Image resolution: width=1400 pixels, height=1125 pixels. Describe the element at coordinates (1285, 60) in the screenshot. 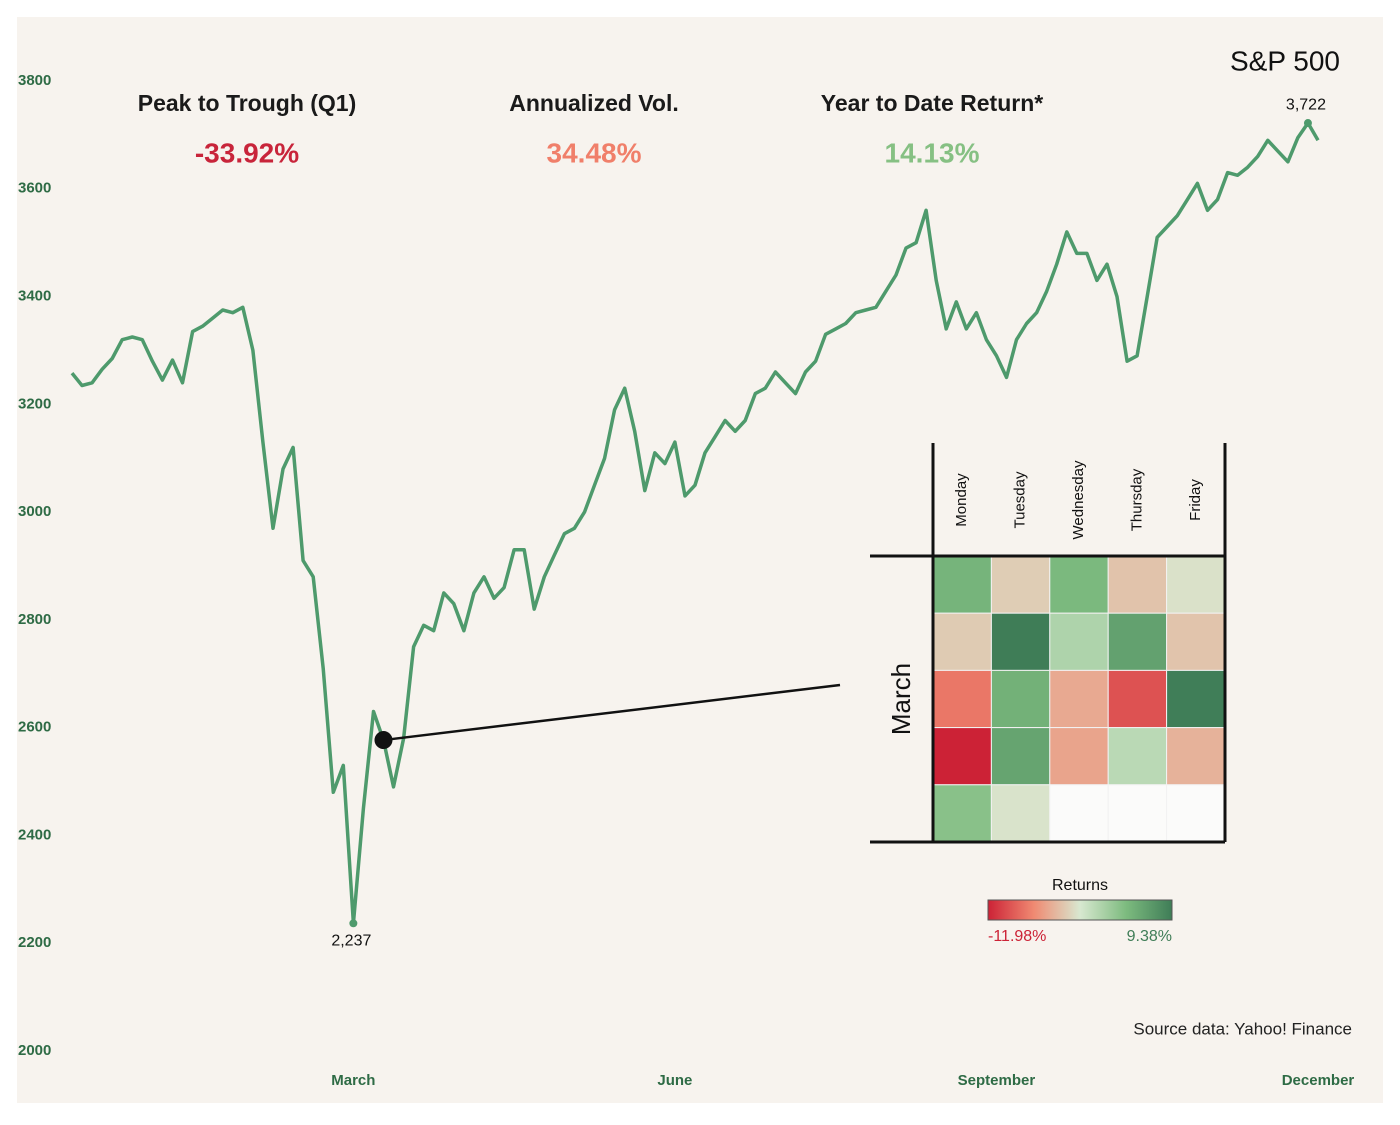

I see `chart-title: S&P 500` at that location.